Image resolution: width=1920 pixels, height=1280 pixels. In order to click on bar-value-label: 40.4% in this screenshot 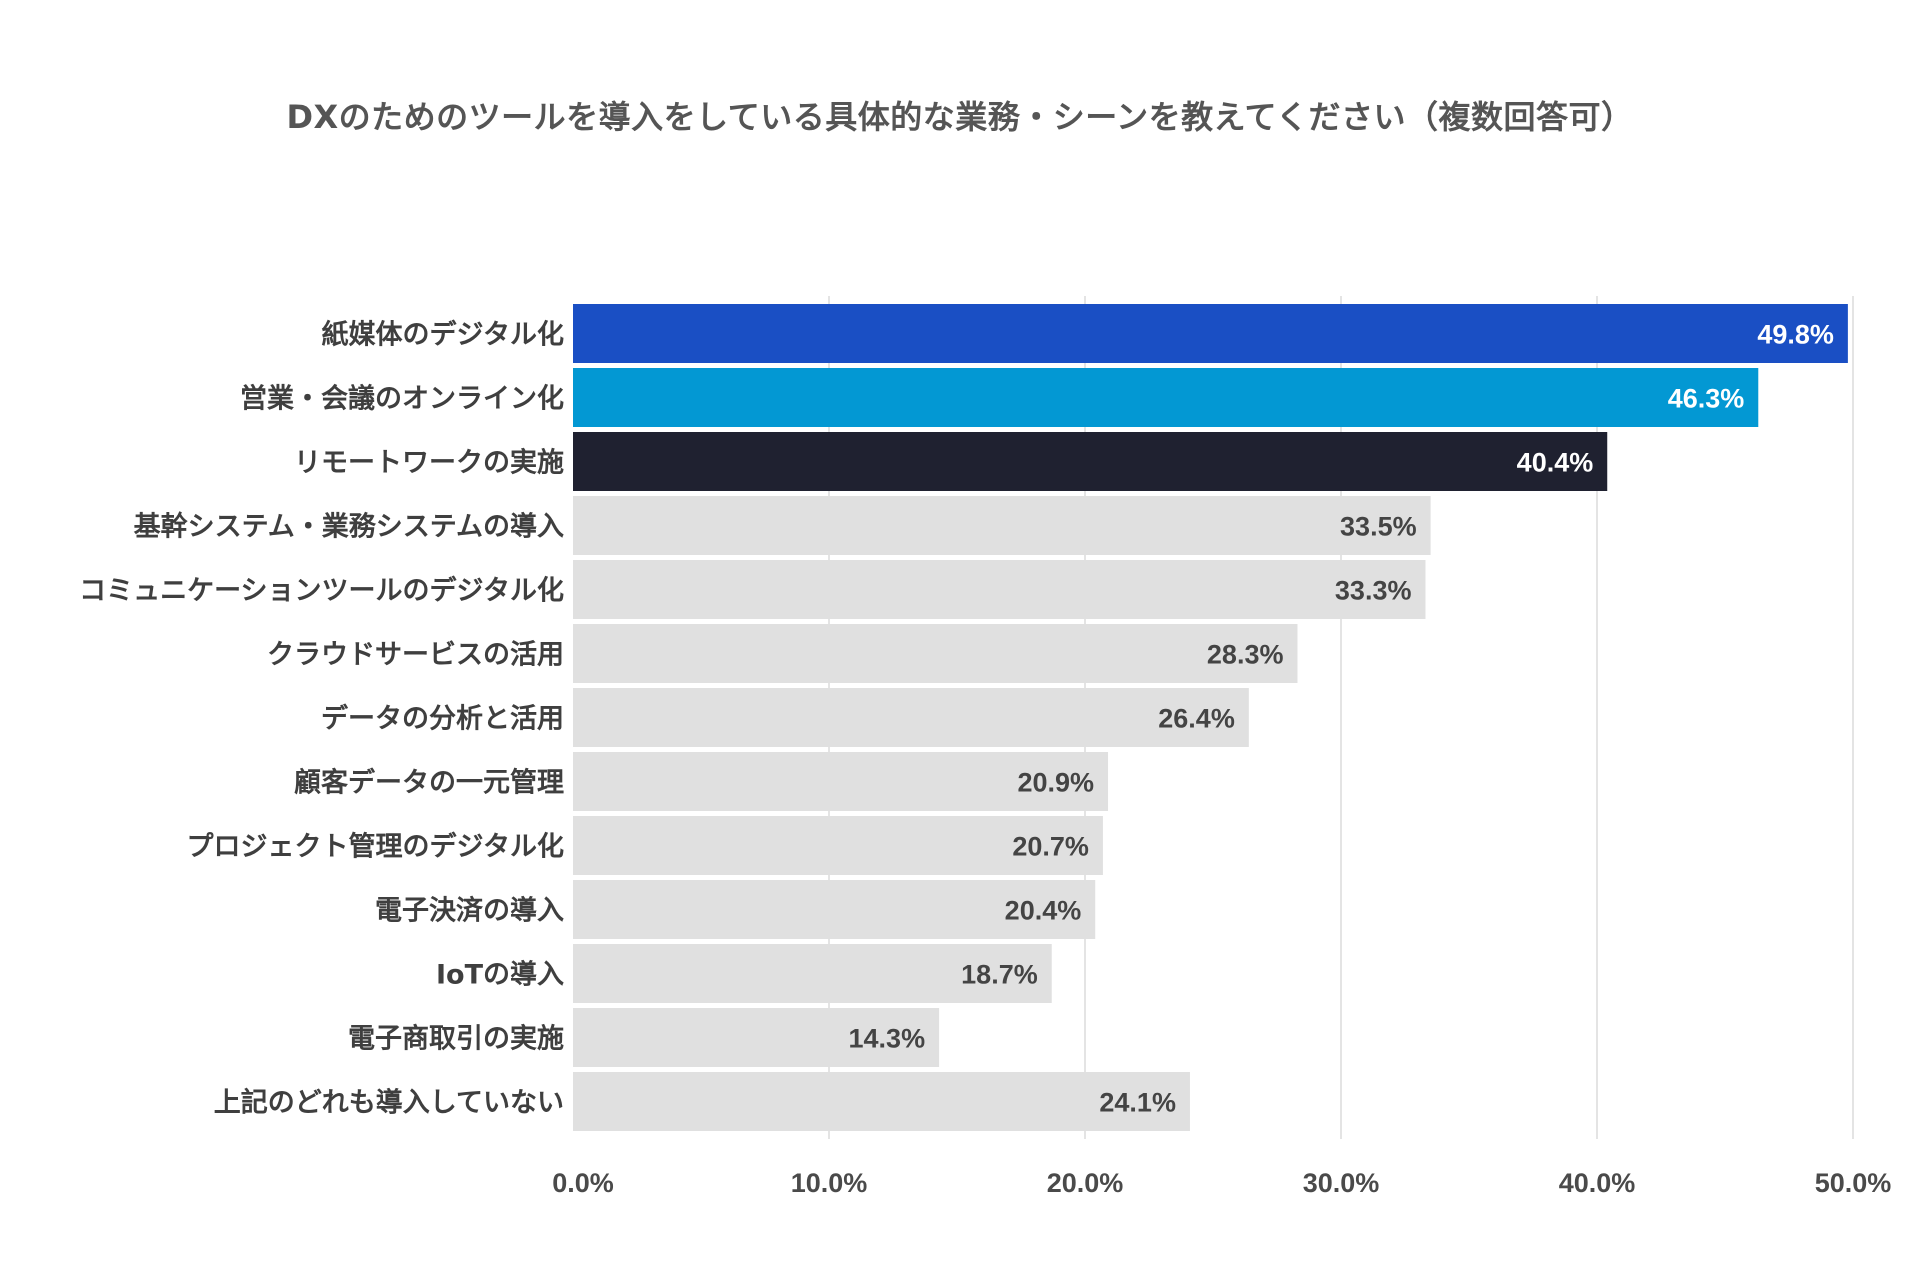, I will do `click(1555, 463)`.